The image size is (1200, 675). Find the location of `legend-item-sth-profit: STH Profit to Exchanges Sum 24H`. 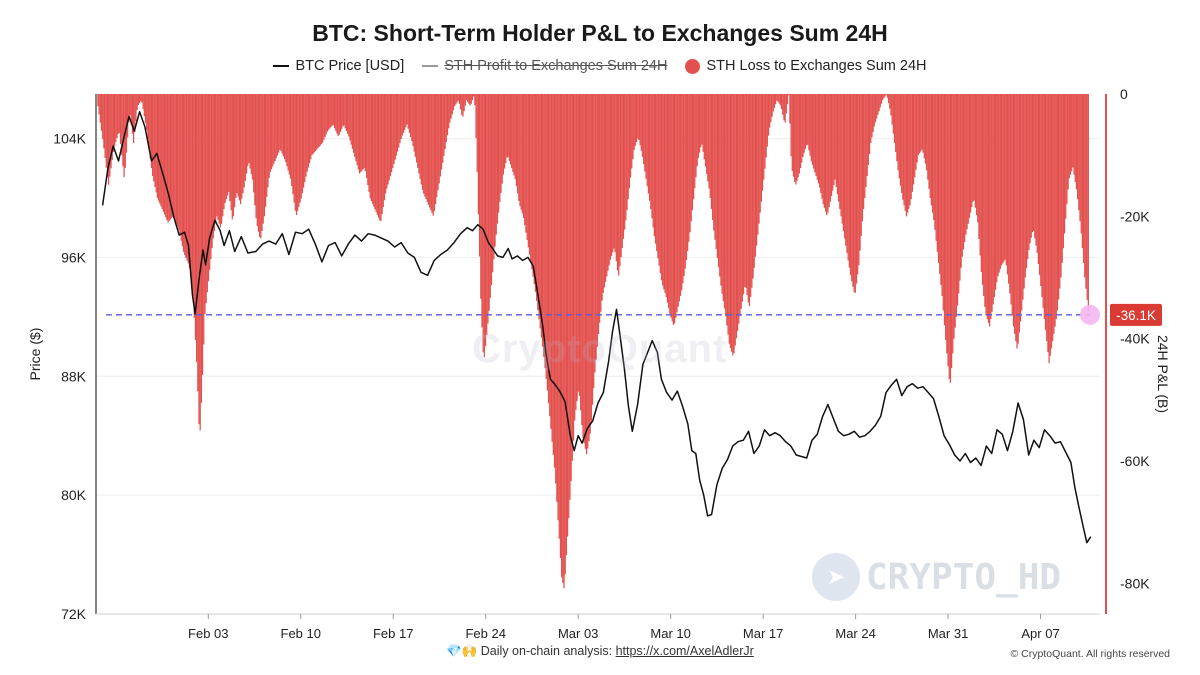

legend-item-sth-profit: STH Profit to Exchanges Sum 24H is located at coordinates (544, 66).